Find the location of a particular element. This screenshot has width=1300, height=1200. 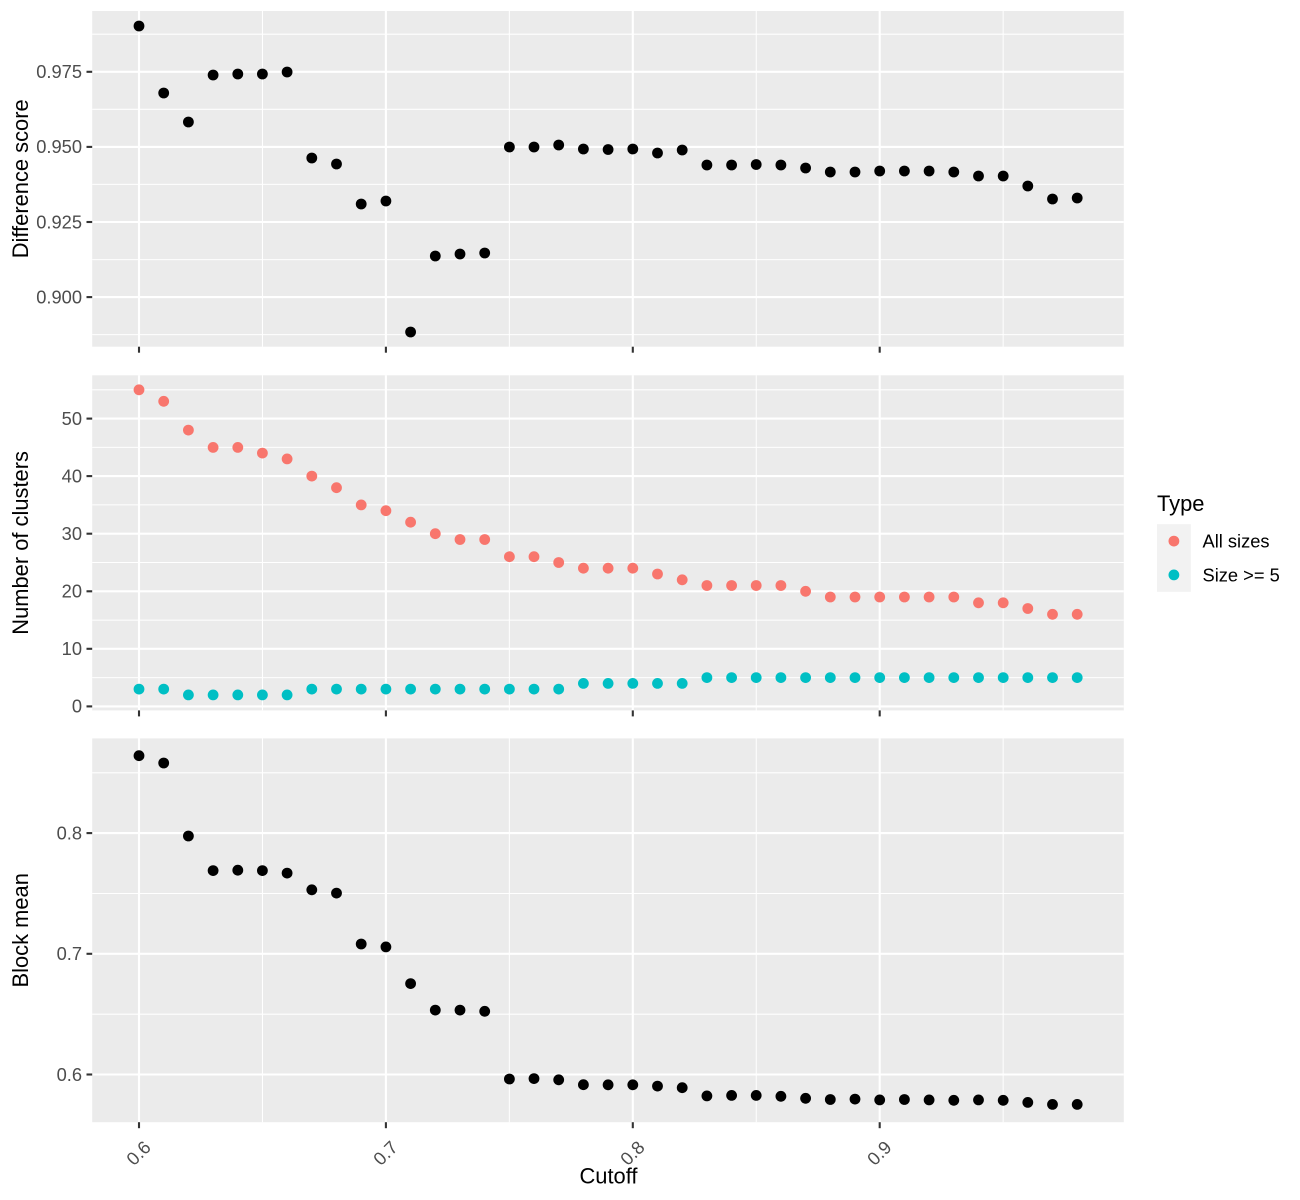

svg-text: 50 is located at coordinates (72, 418).